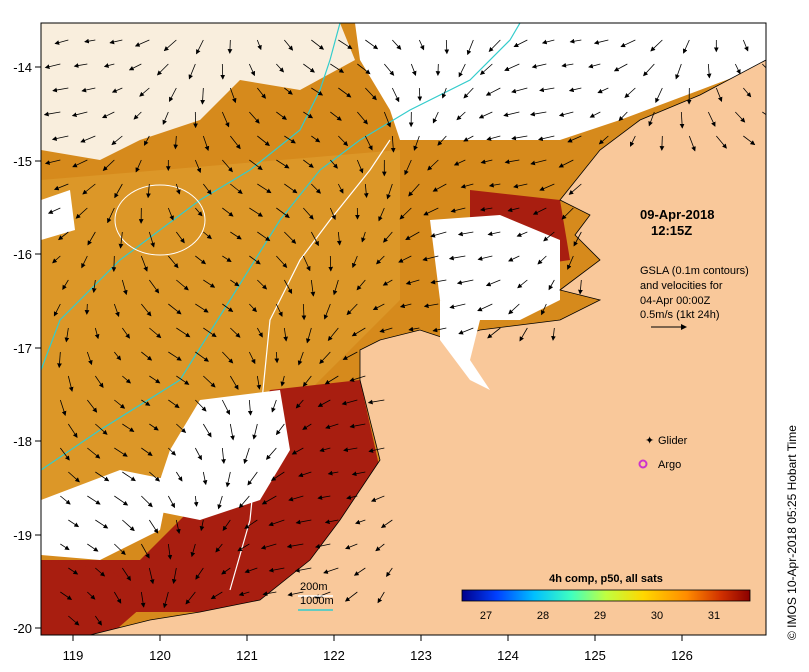 The image size is (809, 672). I want to click on longitude-ticks: 119 120 121 122 123 124 125 126, so click(378, 649).